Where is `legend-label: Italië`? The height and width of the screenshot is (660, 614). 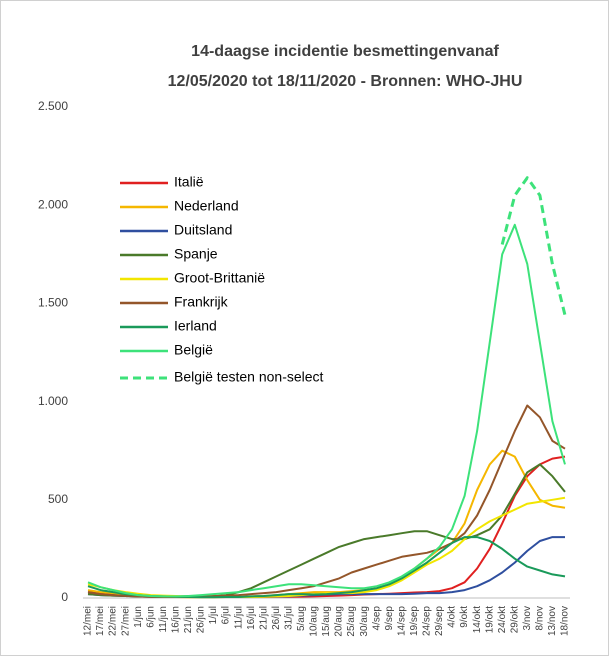 legend-label: Italië is located at coordinates (189, 182).